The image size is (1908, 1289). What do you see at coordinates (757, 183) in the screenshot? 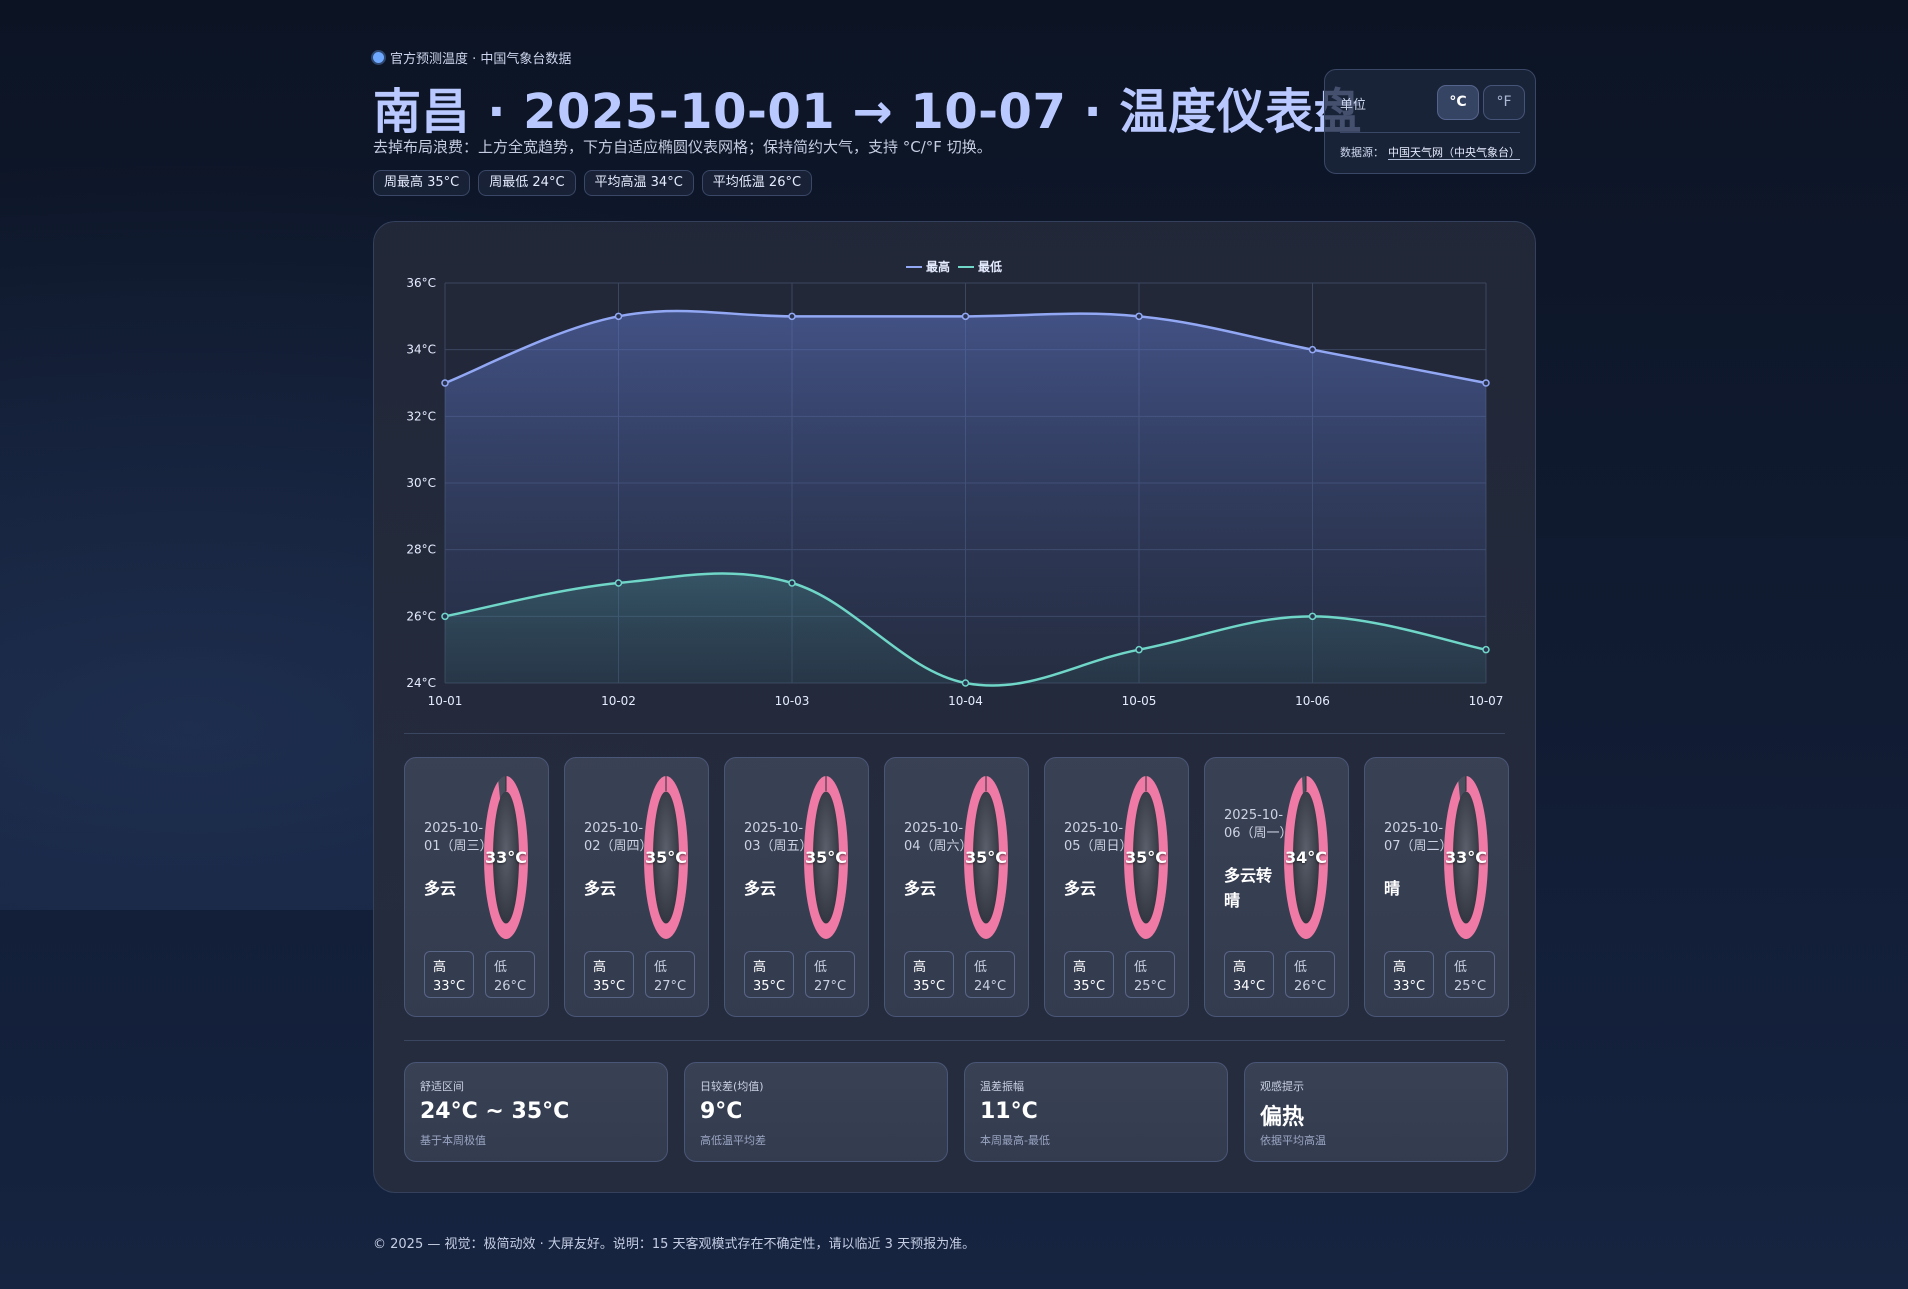
I see `stat-avg-low: 平均低温 26°C` at bounding box center [757, 183].